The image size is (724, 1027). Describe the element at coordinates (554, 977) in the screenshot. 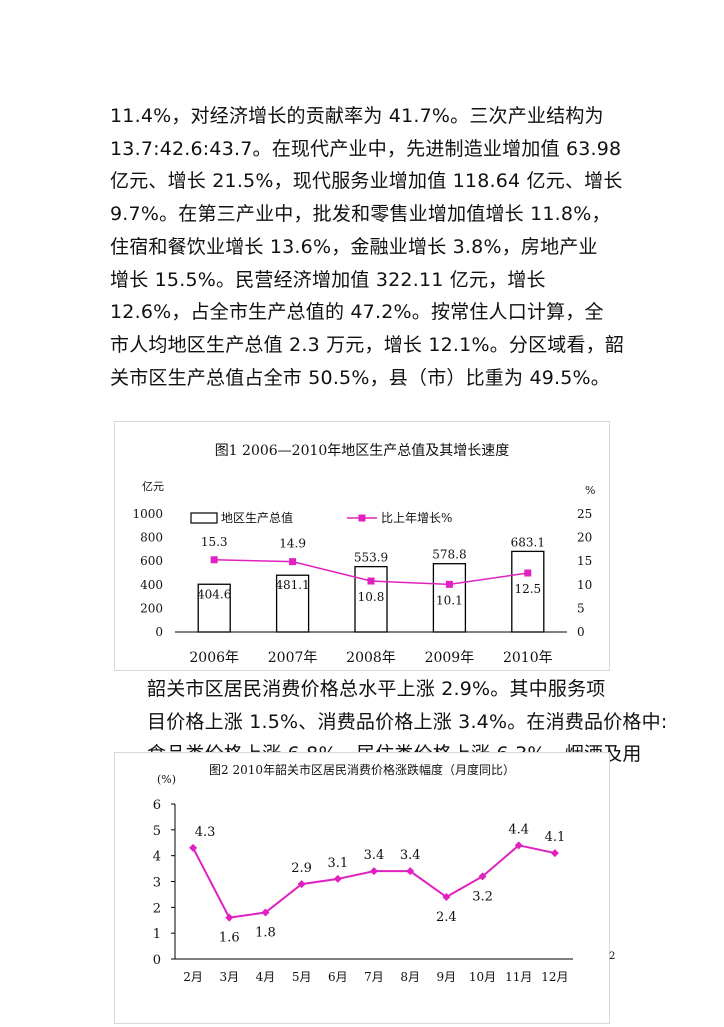

I see `chart2-xtick: 12月` at that location.